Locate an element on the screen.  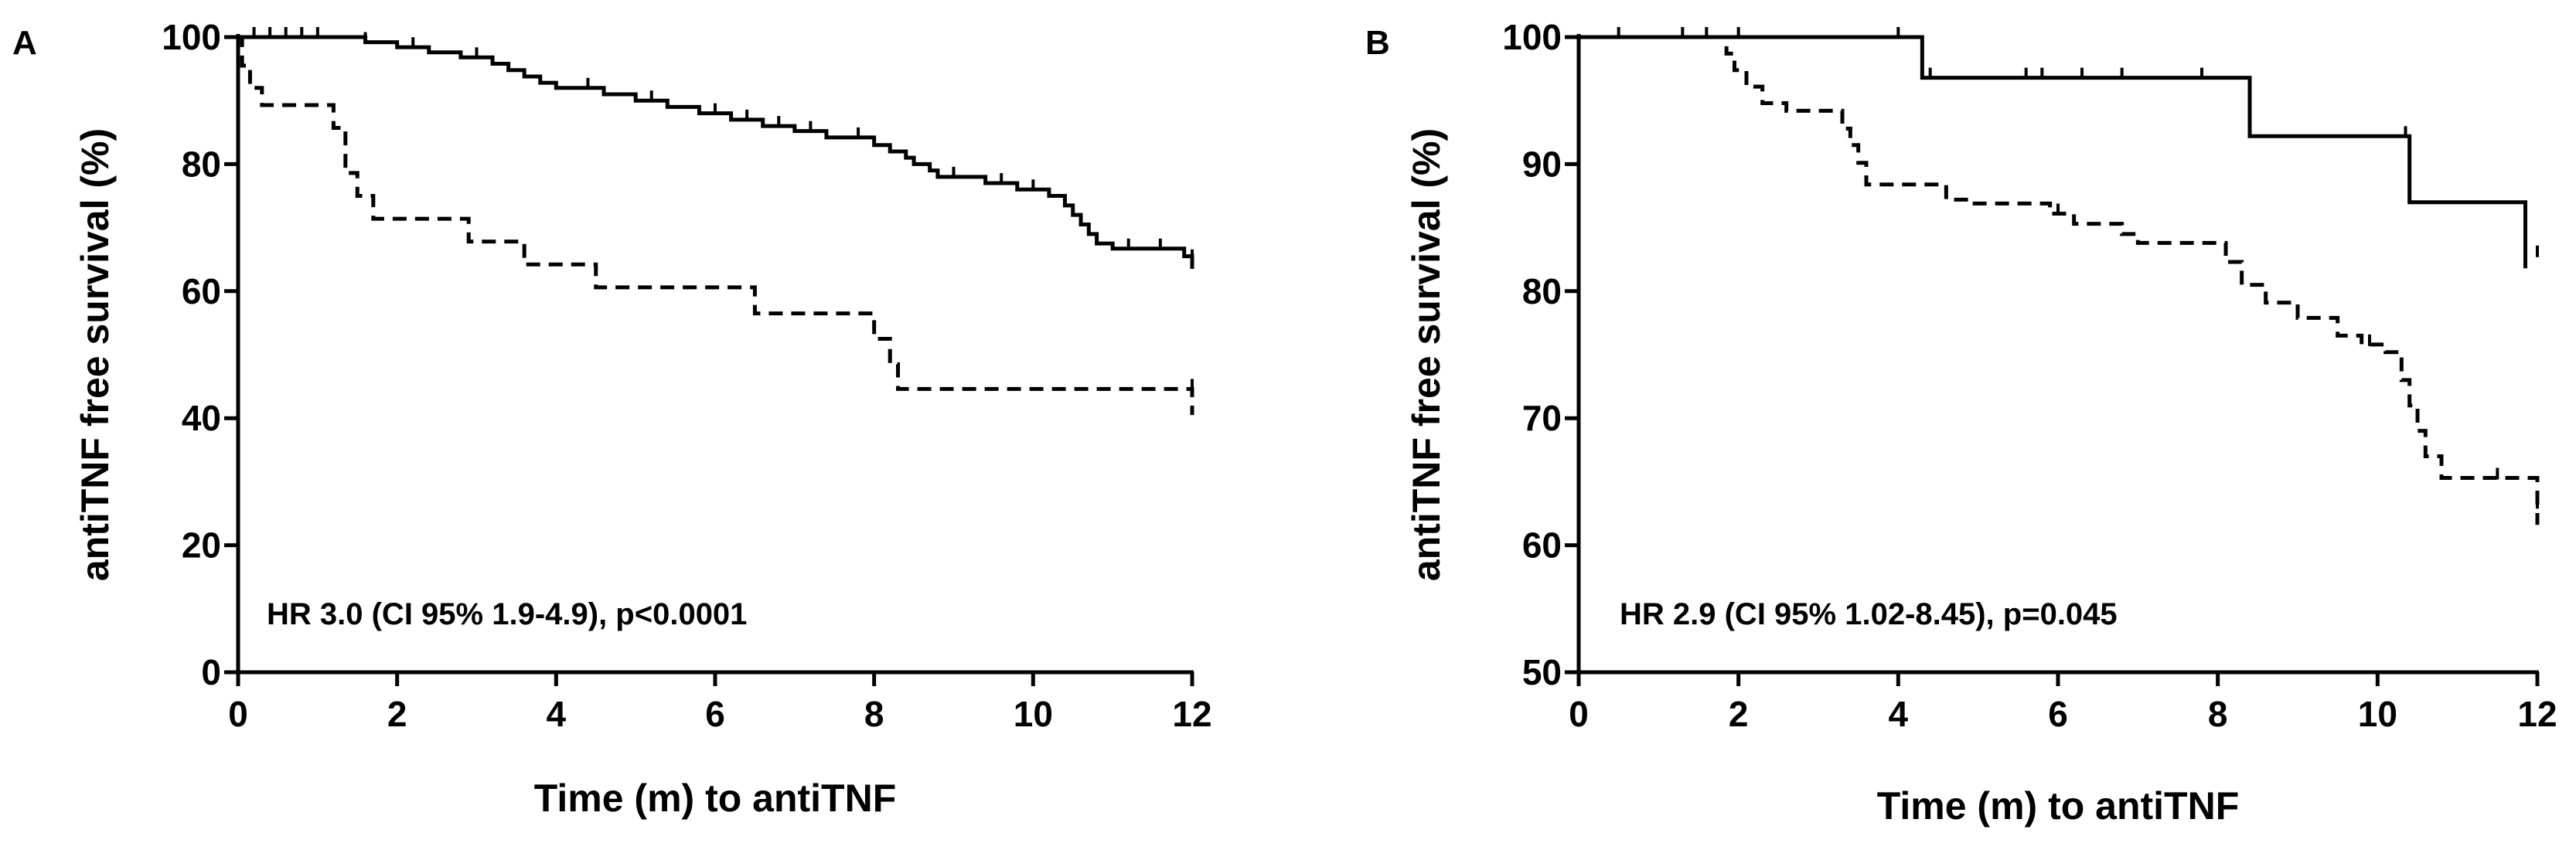
y-tick-label: 20 is located at coordinates (201, 545).